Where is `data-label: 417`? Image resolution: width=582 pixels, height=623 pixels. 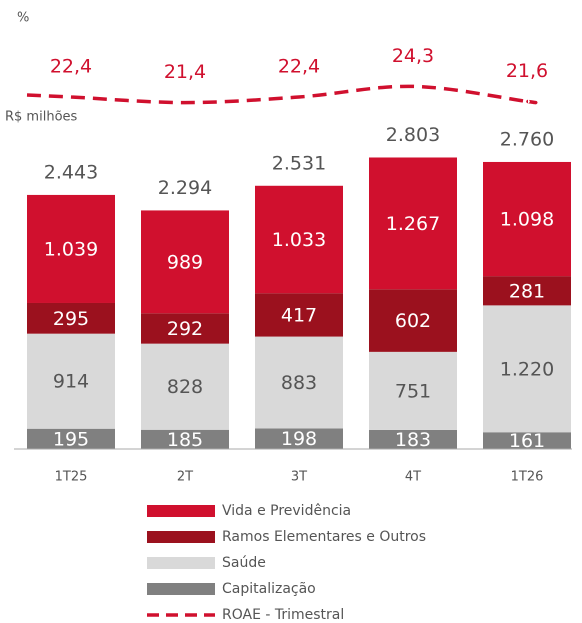 data-label: 417 is located at coordinates (299, 315).